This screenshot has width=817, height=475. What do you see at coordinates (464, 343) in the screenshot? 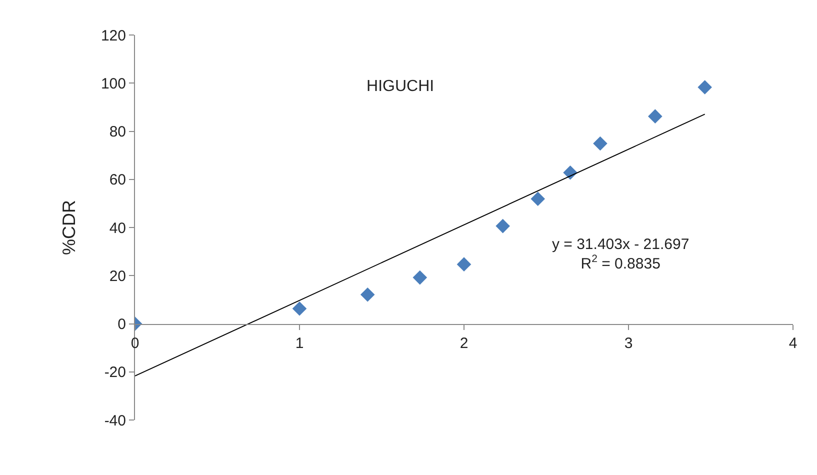
I see `x-tick-label: 2` at bounding box center [464, 343].